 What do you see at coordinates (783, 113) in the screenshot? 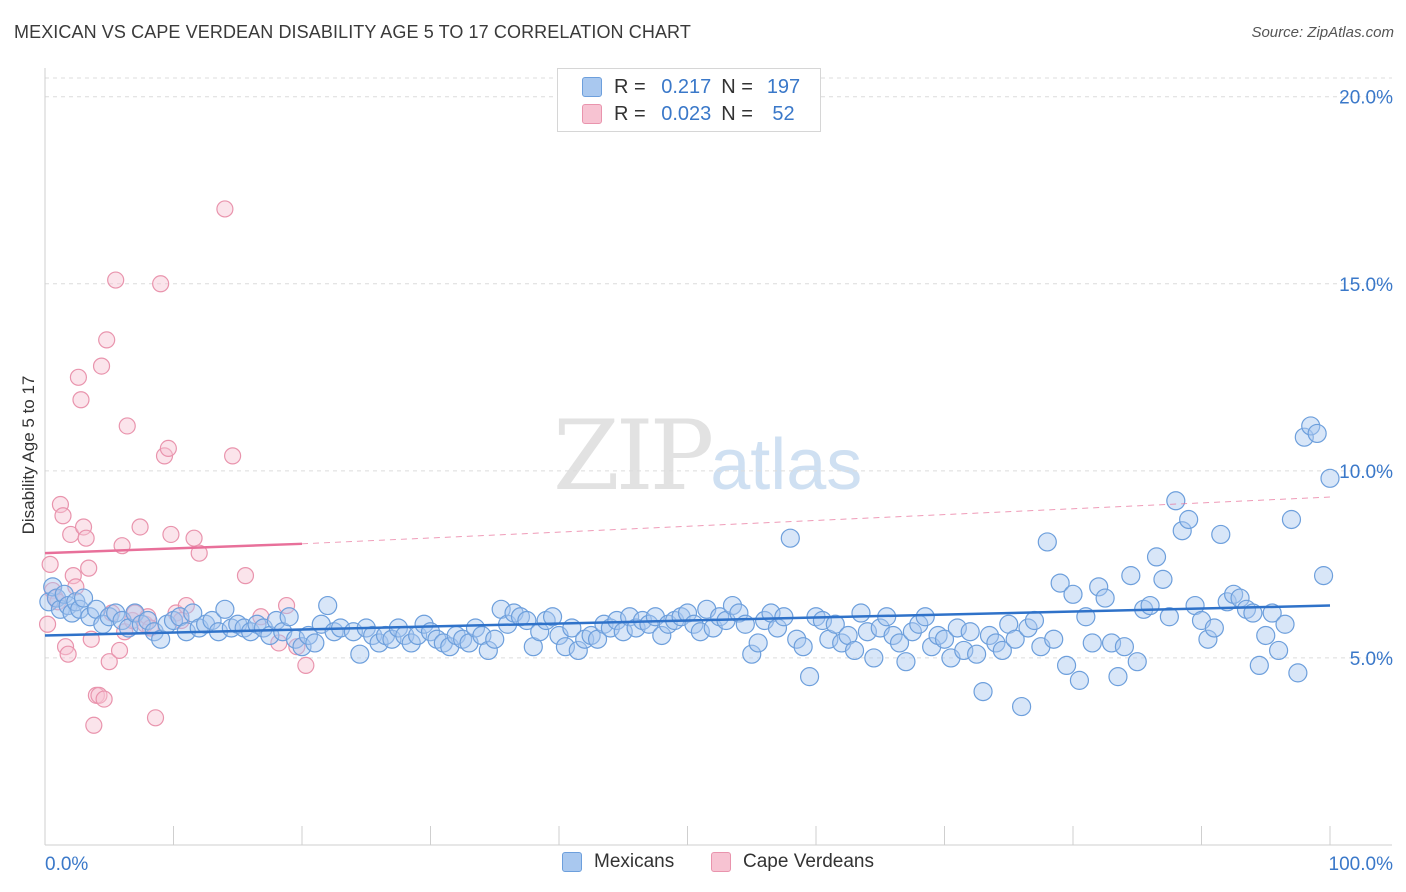
I see `legend-n-value: 52` at bounding box center [783, 113].